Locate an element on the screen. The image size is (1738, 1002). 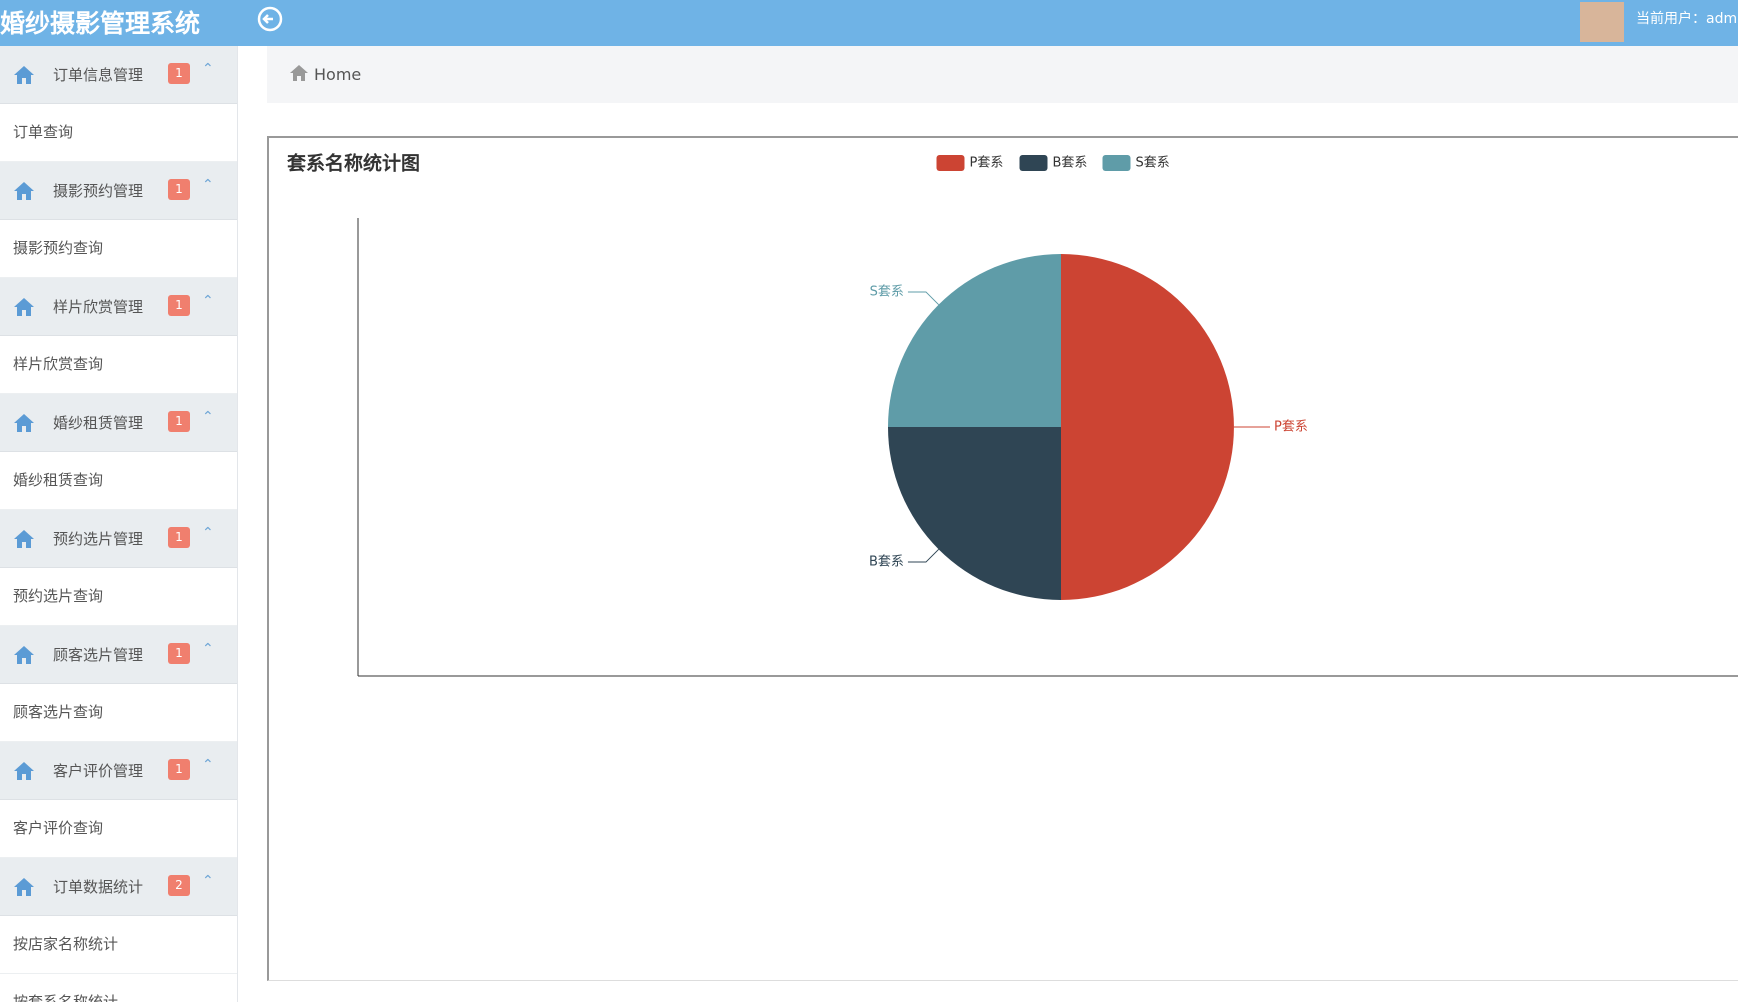
legend-label: S套系 is located at coordinates (1153, 163).